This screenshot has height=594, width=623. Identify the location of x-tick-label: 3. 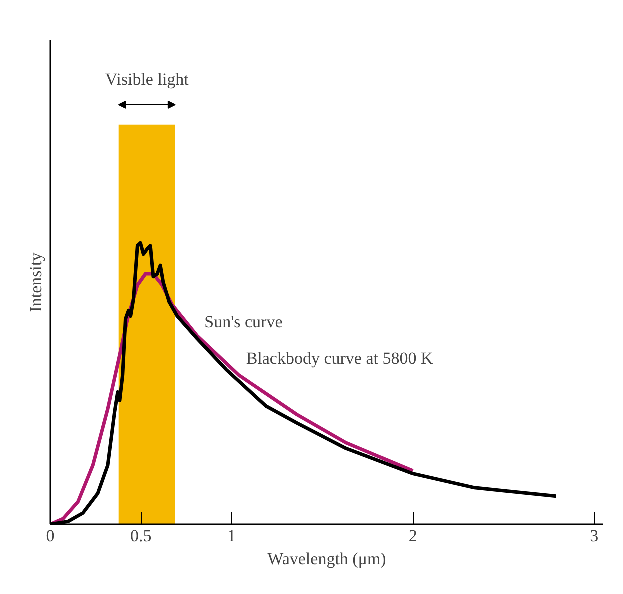
(594, 536).